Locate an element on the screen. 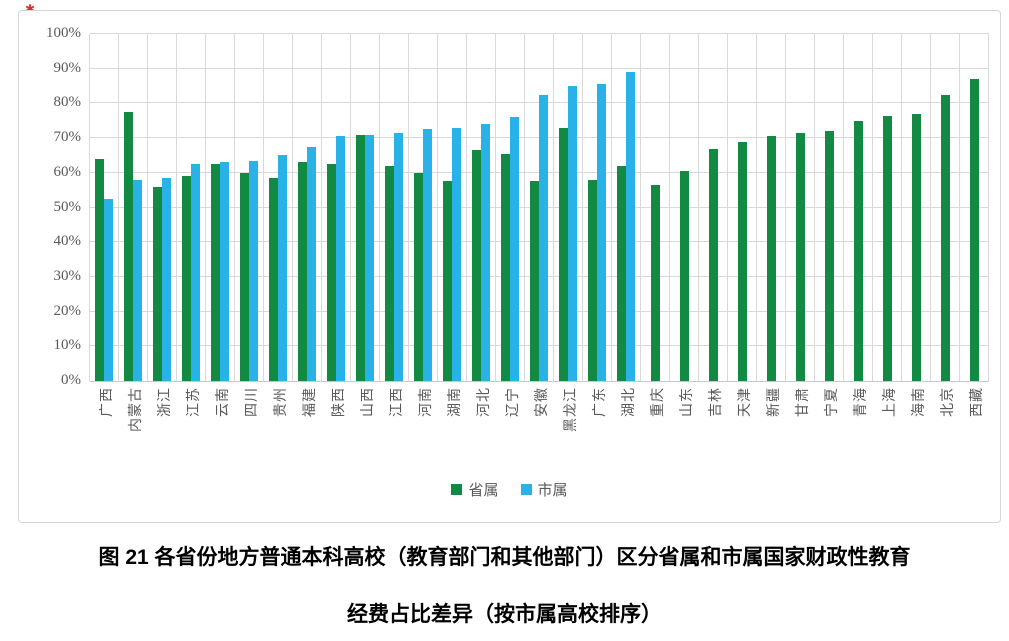  x-axis-label: 辽宁 is located at coordinates (513, 402).